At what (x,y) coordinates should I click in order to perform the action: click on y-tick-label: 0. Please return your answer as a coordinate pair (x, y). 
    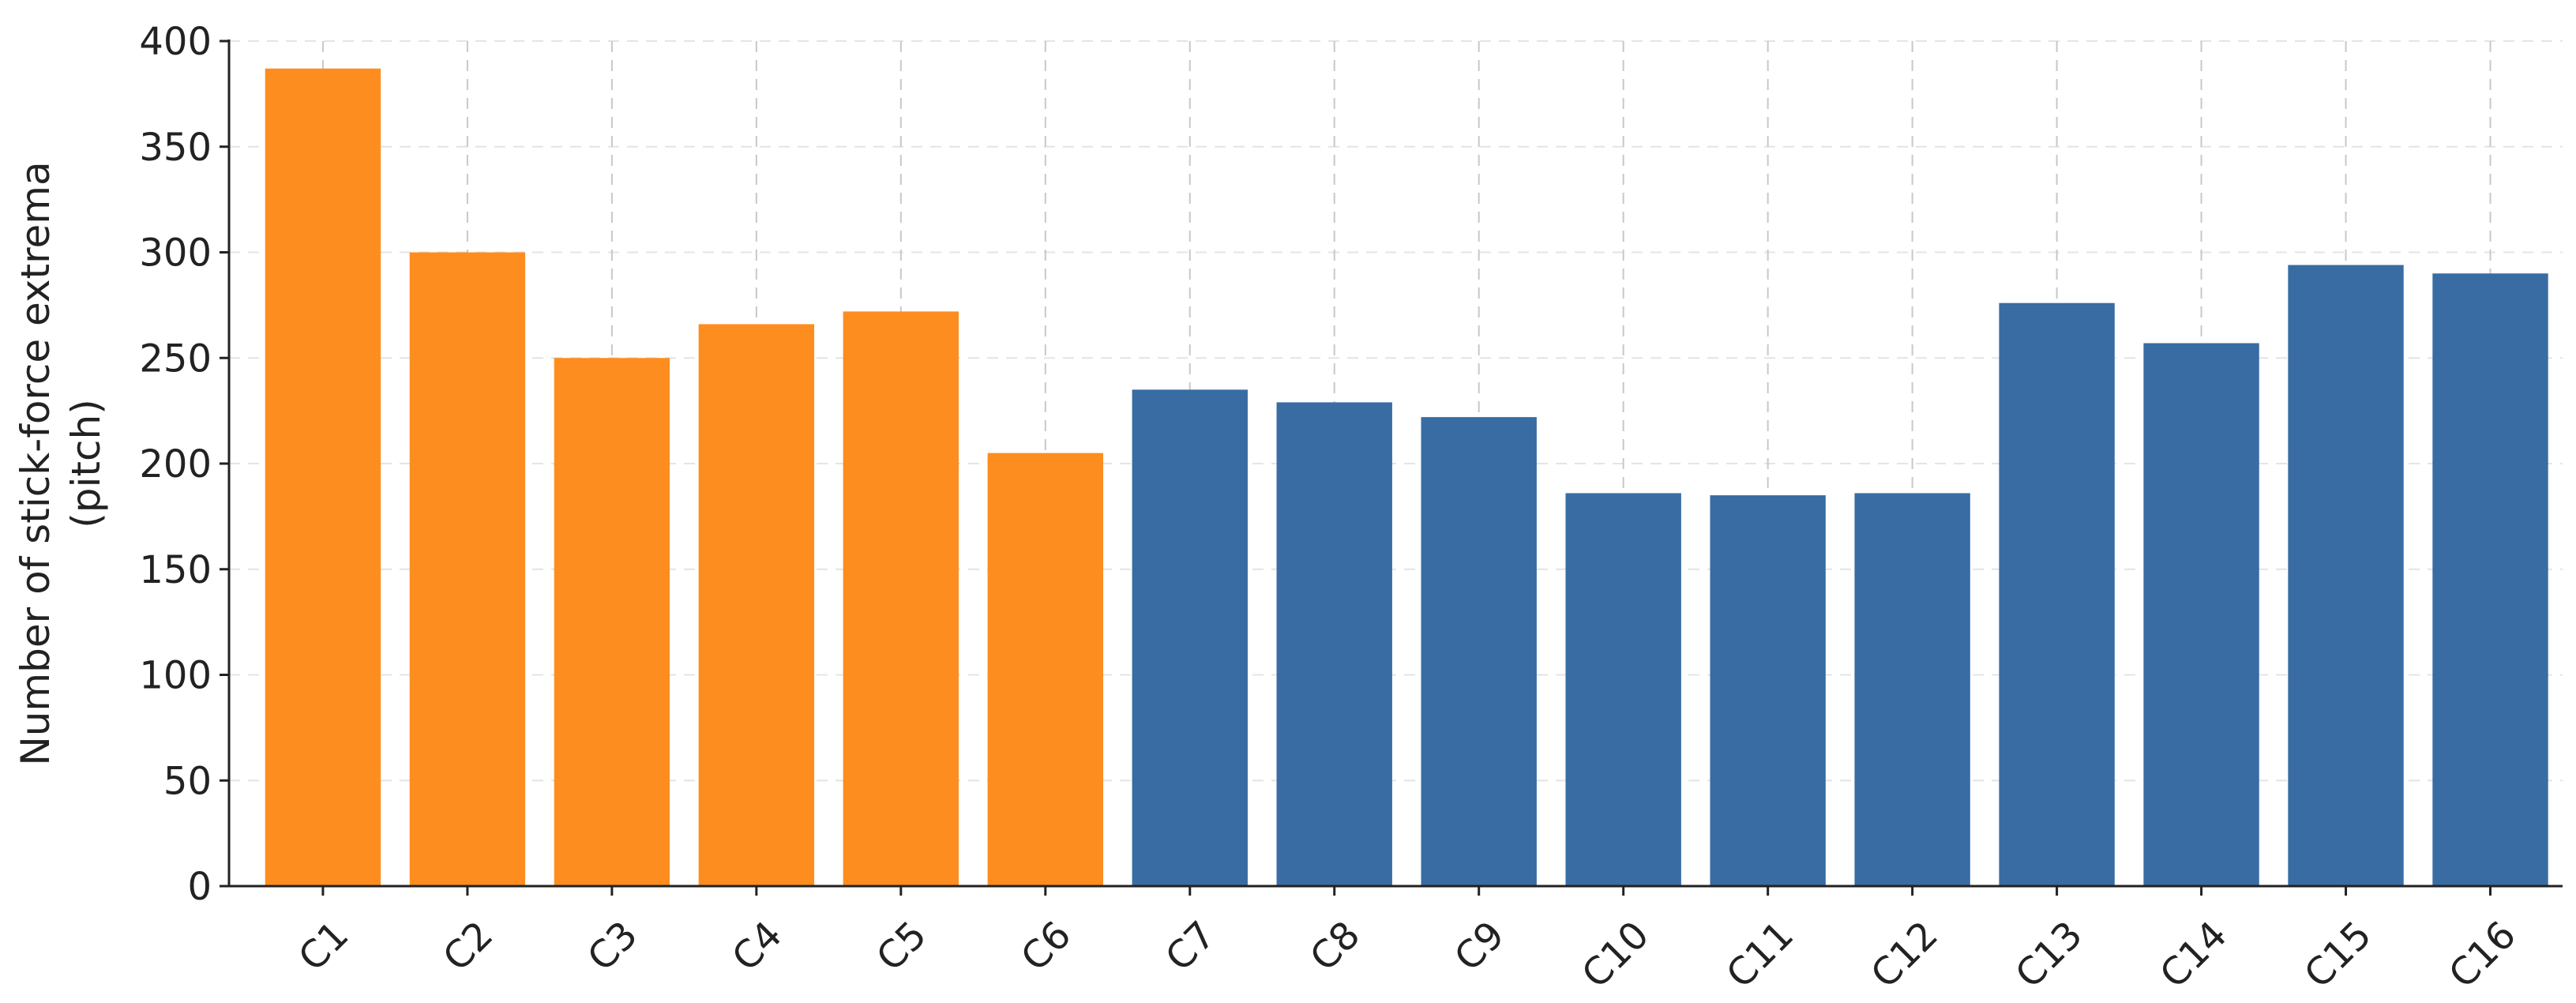
    Looking at the image, I should click on (199, 887).